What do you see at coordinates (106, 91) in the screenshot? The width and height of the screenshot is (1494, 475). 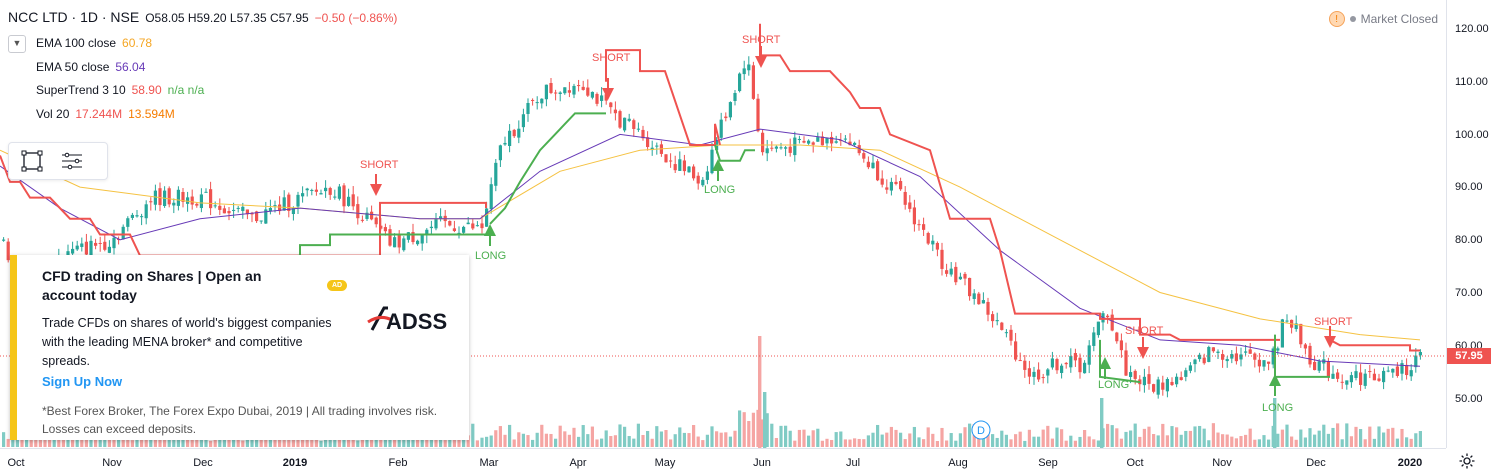 I see `legend-row-supertrend: SuperTrend 3 10 58.90 n/a n/a` at bounding box center [106, 91].